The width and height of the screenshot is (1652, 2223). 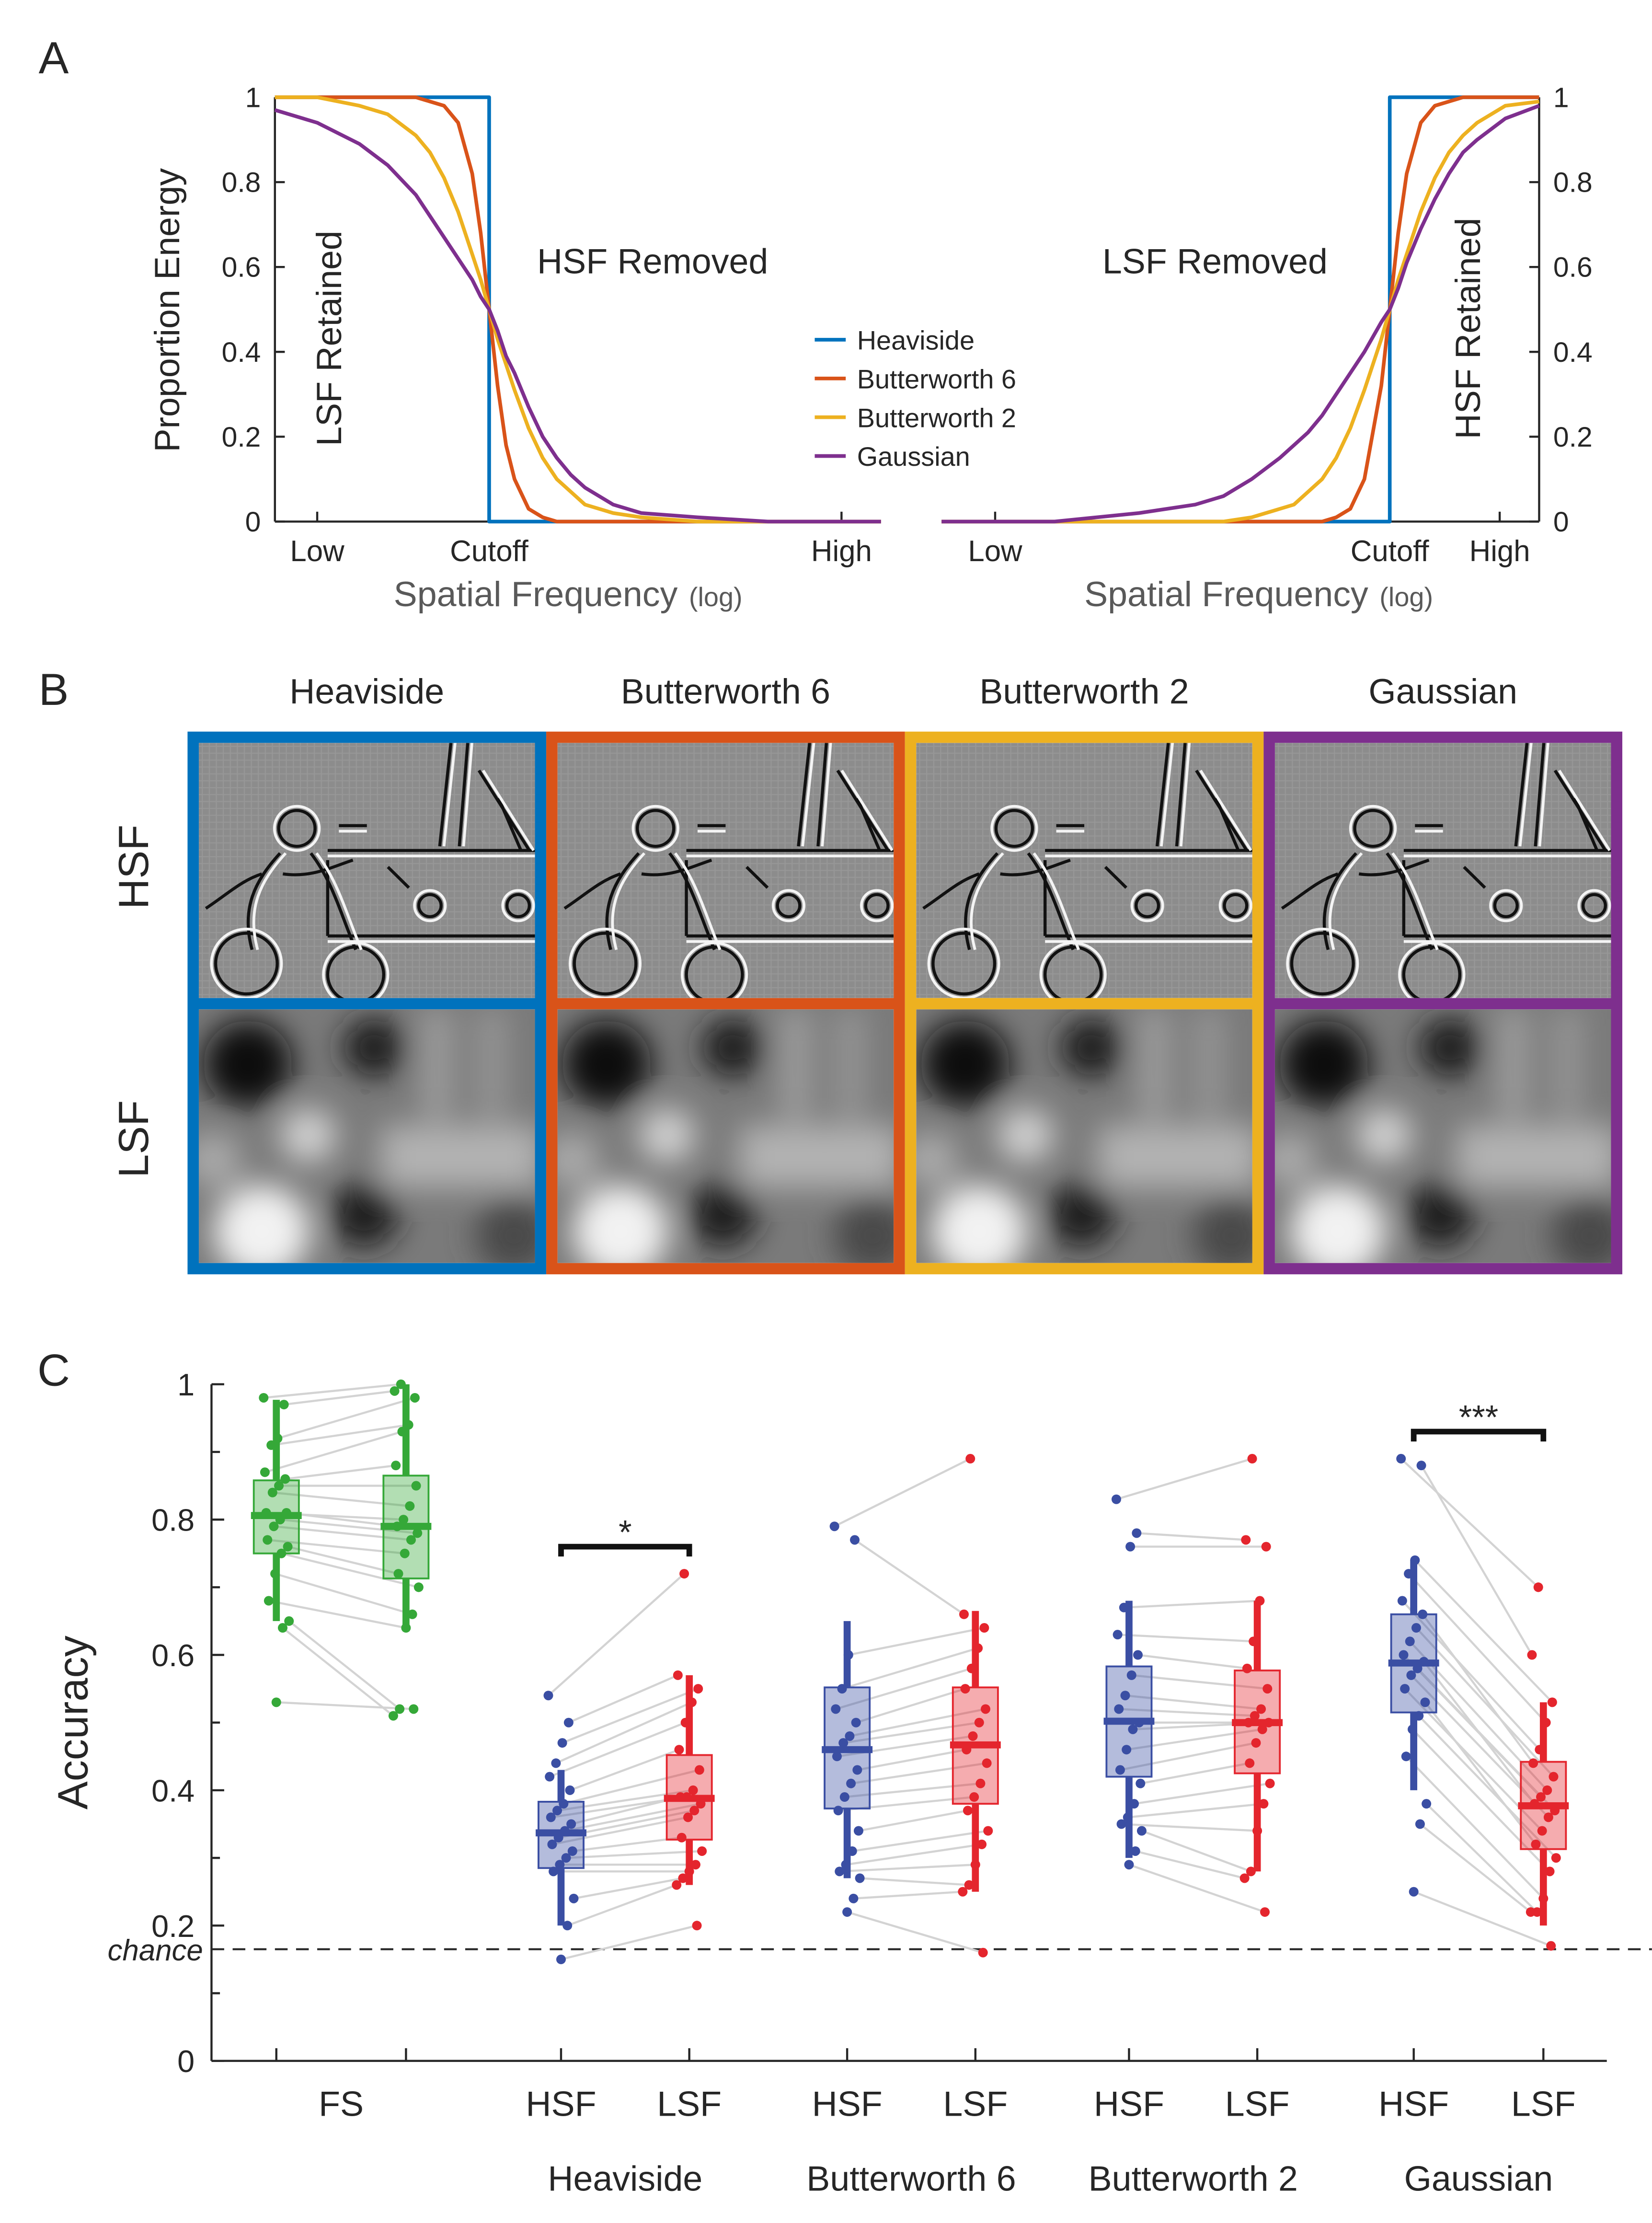 I want to click on y-tick-label: 0, so click(x=1561, y=522).